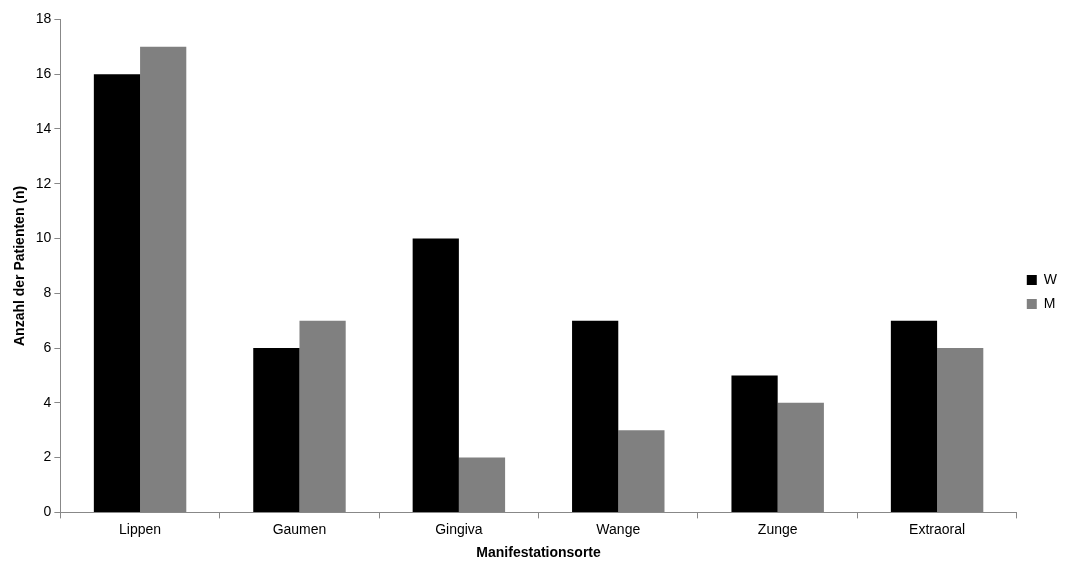 The width and height of the screenshot is (1085, 574). What do you see at coordinates (140, 528) in the screenshot?
I see `x-tick-label: Lippen` at bounding box center [140, 528].